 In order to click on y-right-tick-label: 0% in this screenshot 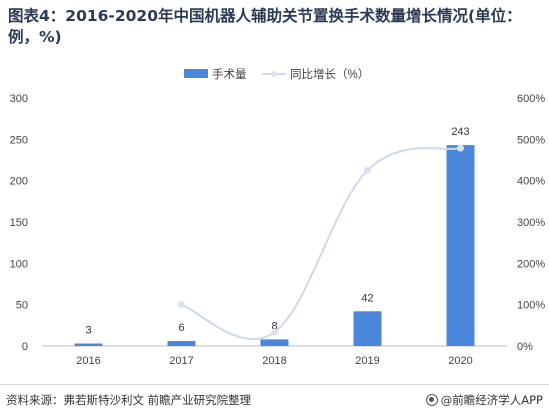, I will do `click(525, 347)`.